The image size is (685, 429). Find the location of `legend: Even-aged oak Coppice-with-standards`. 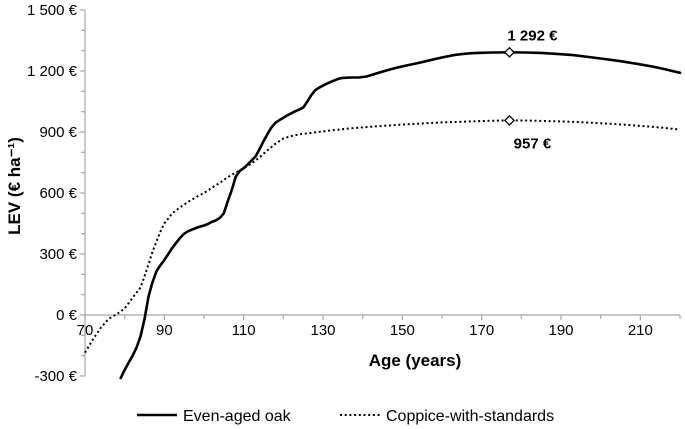

legend: Even-aged oak Coppice-with-standards is located at coordinates (345, 416).